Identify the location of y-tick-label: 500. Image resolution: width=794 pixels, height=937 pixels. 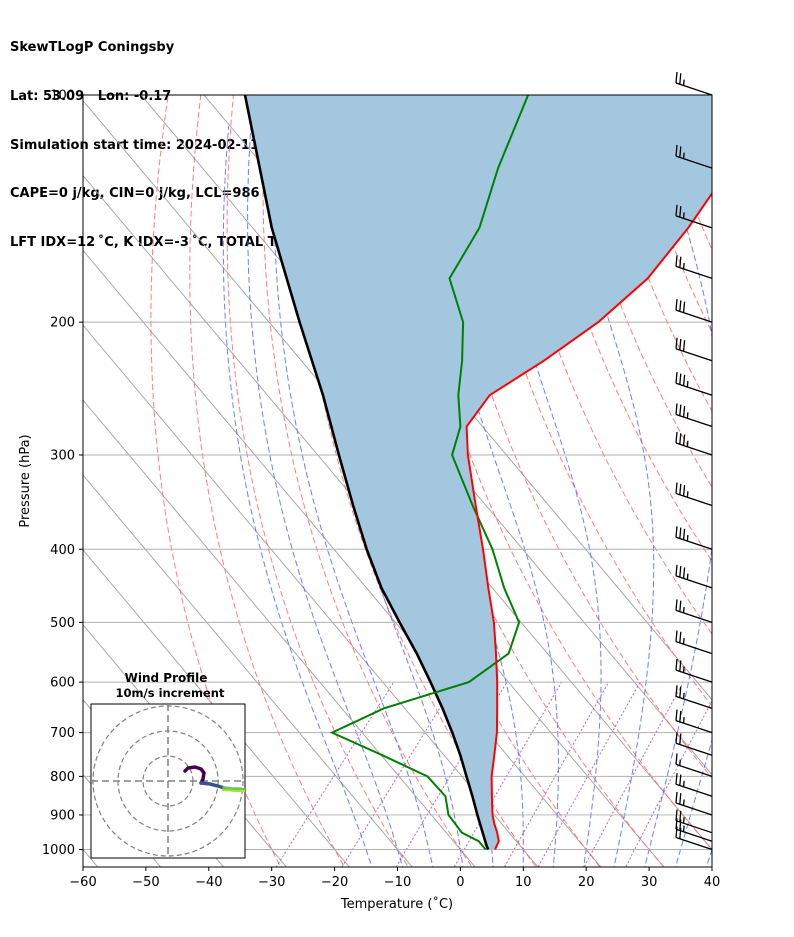
(62, 623).